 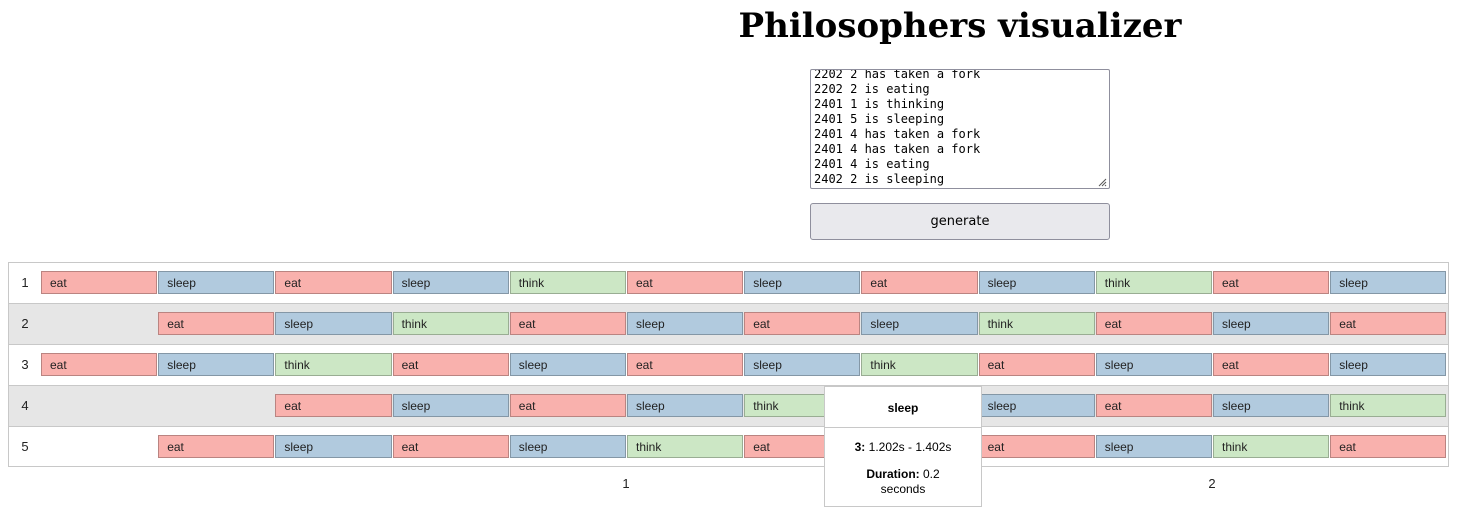 I want to click on page-title: Philosophers visualizer, so click(x=960, y=26).